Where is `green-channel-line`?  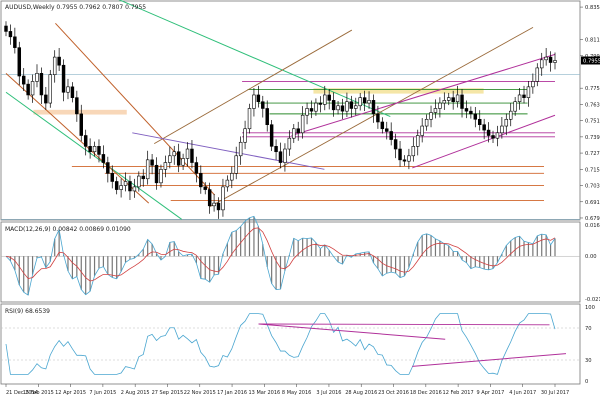 green-channel-line is located at coordinates (93, 155).